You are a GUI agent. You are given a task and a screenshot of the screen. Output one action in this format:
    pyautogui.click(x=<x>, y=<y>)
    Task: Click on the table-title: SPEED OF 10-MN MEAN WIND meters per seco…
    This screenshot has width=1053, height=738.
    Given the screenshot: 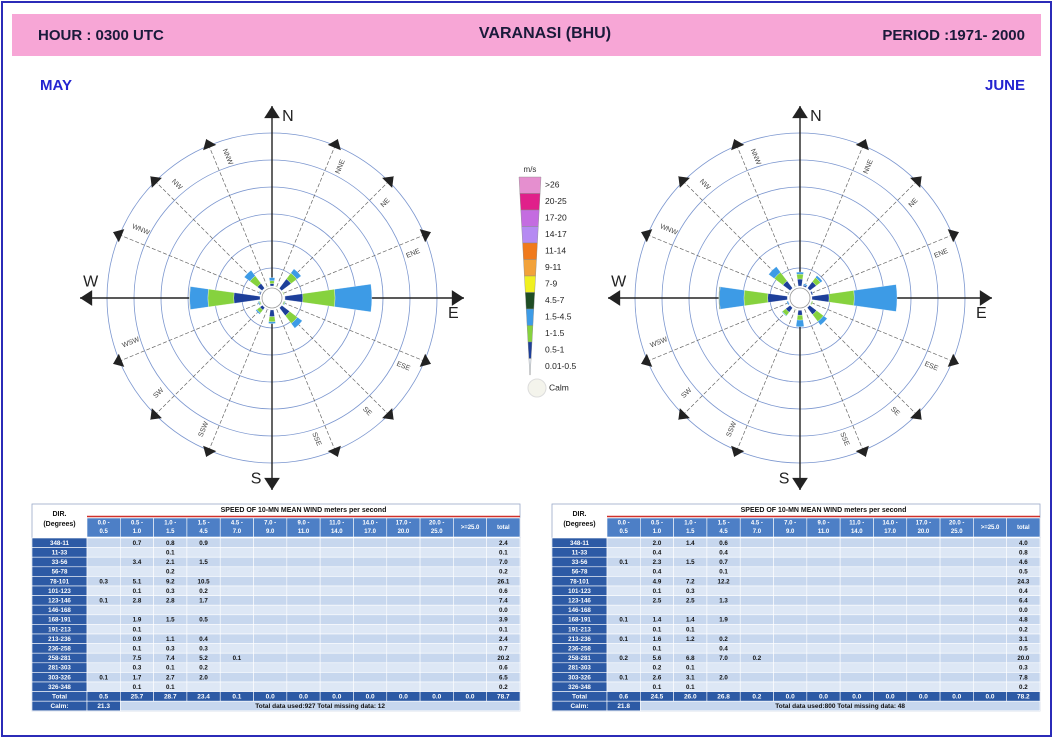 What is the action you would take?
    pyautogui.click(x=824, y=510)
    